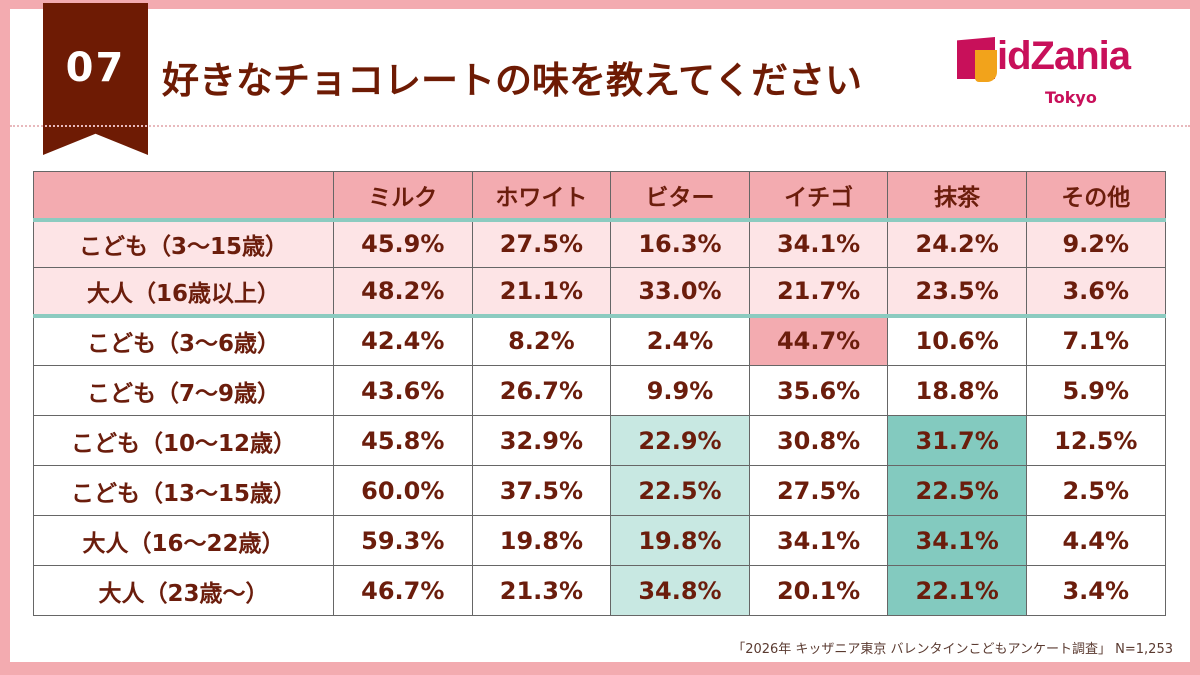 Image resolution: width=1200 pixels, height=675 pixels. Describe the element at coordinates (183, 340) in the screenshot. I see `row-label: こども（3～6歳）` at that location.